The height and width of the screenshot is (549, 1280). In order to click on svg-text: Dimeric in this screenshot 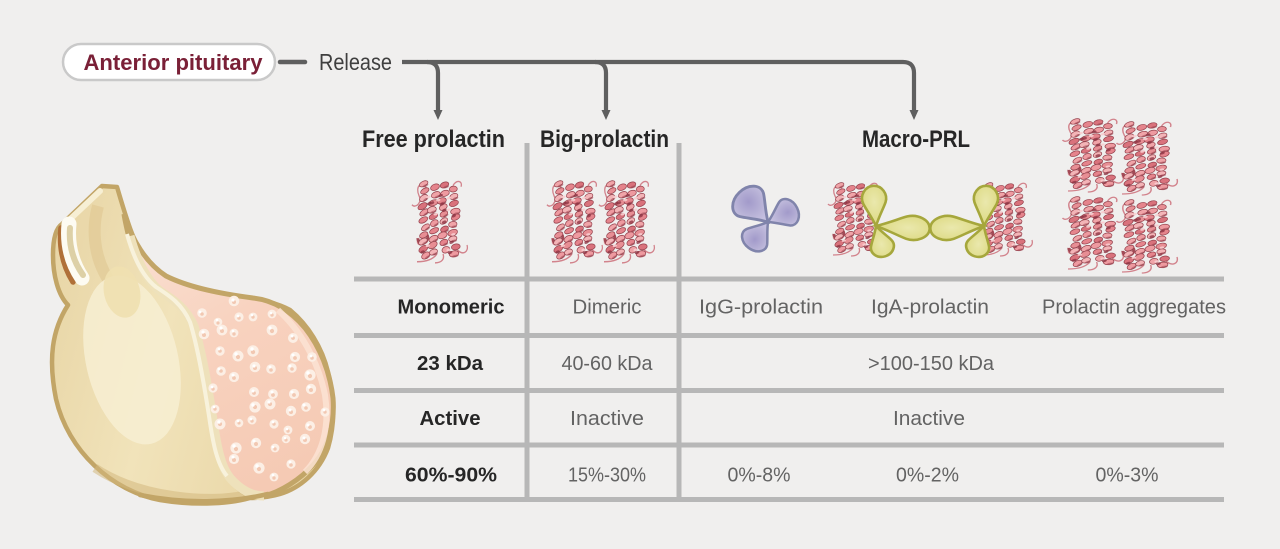, I will do `click(607, 308)`.